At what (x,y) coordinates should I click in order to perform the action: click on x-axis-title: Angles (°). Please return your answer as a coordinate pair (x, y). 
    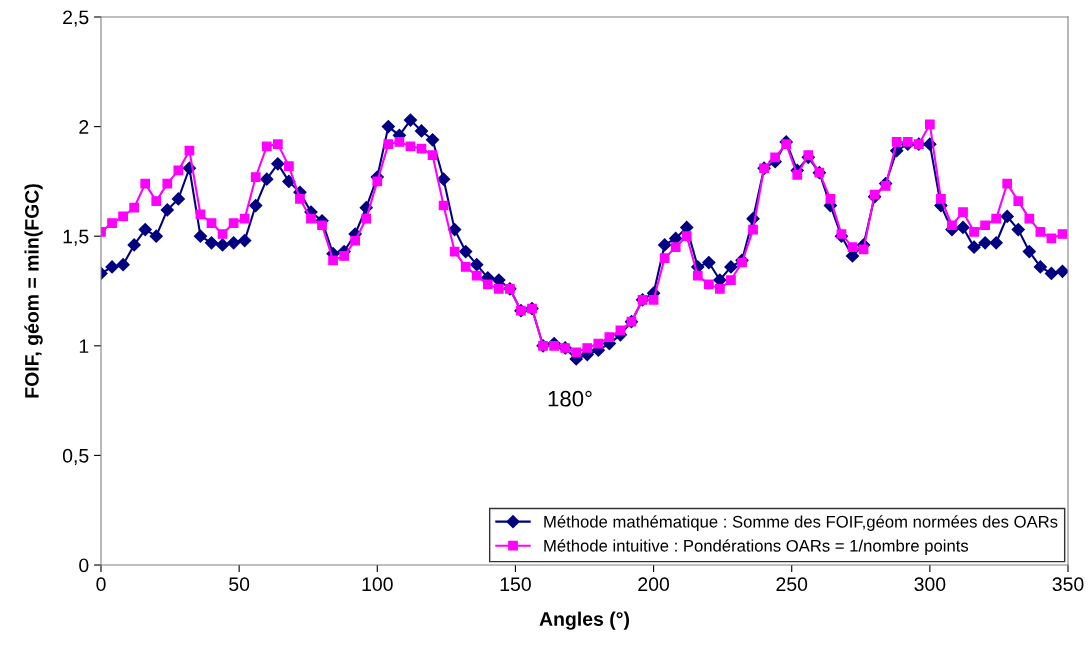
    Looking at the image, I should click on (584, 620).